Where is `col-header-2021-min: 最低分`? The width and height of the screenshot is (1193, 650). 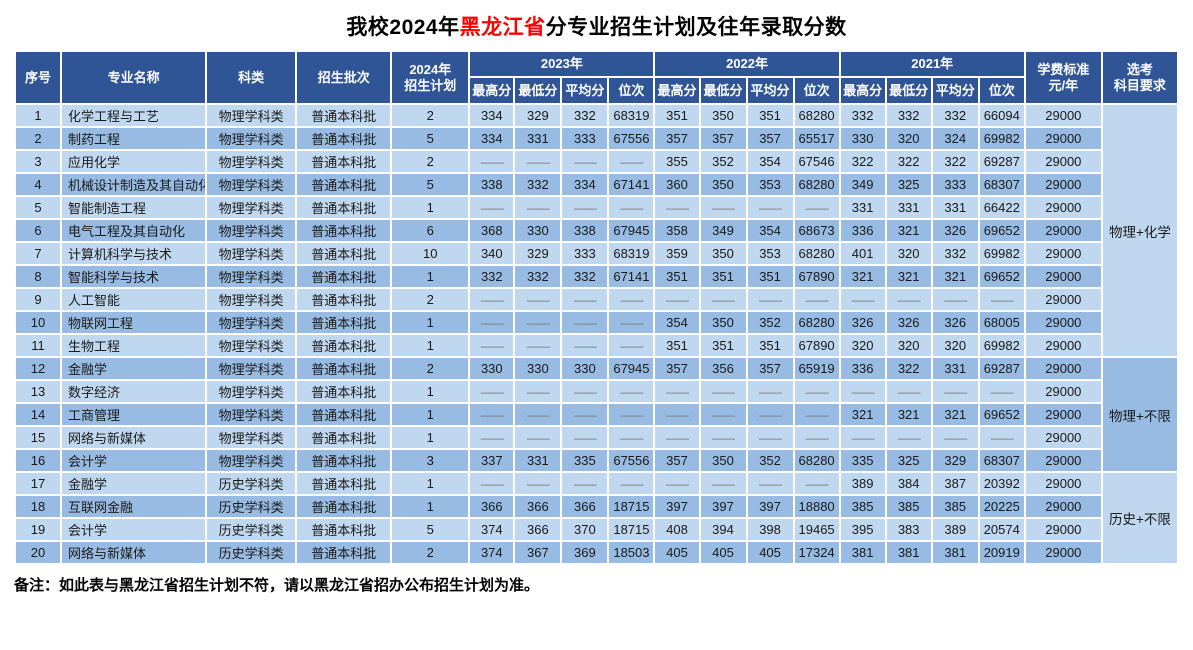 col-header-2021-min: 最低分 is located at coordinates (908, 90).